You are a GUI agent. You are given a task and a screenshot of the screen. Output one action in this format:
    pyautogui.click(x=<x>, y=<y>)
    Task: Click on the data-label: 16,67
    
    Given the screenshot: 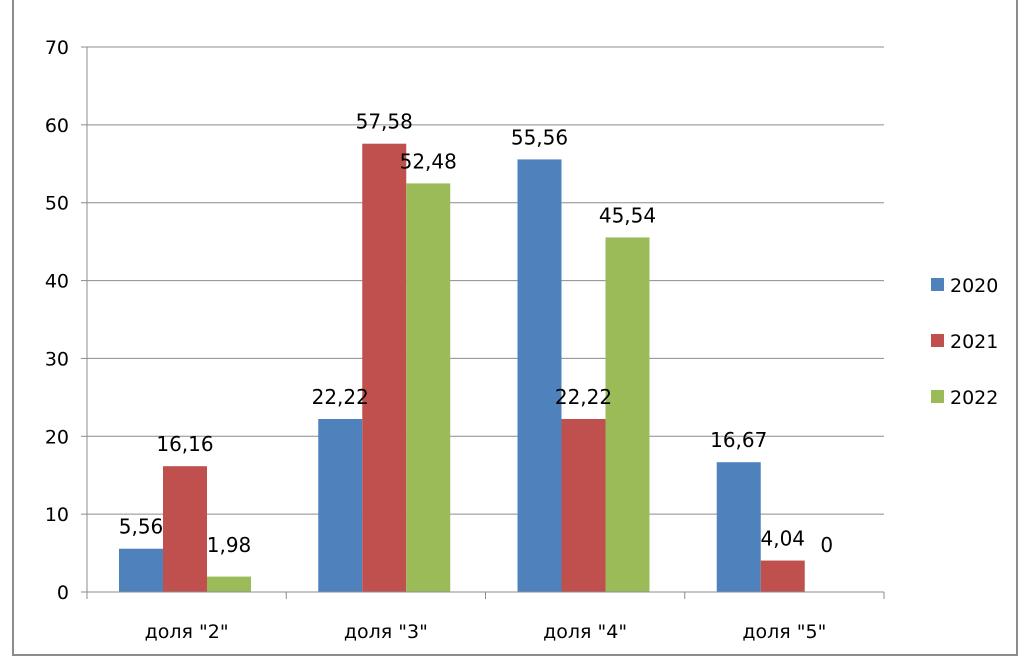 What is the action you would take?
    pyautogui.click(x=738, y=440)
    